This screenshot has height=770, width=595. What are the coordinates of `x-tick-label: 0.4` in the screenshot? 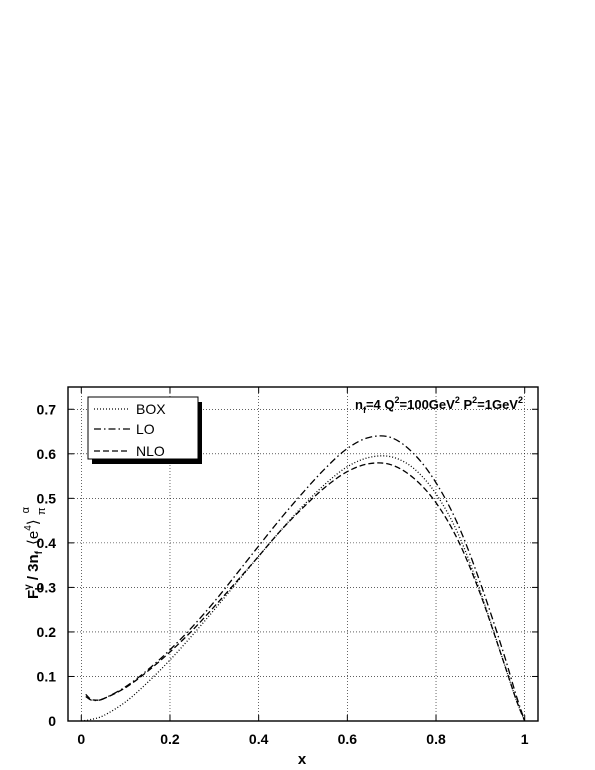 It's located at (259, 739).